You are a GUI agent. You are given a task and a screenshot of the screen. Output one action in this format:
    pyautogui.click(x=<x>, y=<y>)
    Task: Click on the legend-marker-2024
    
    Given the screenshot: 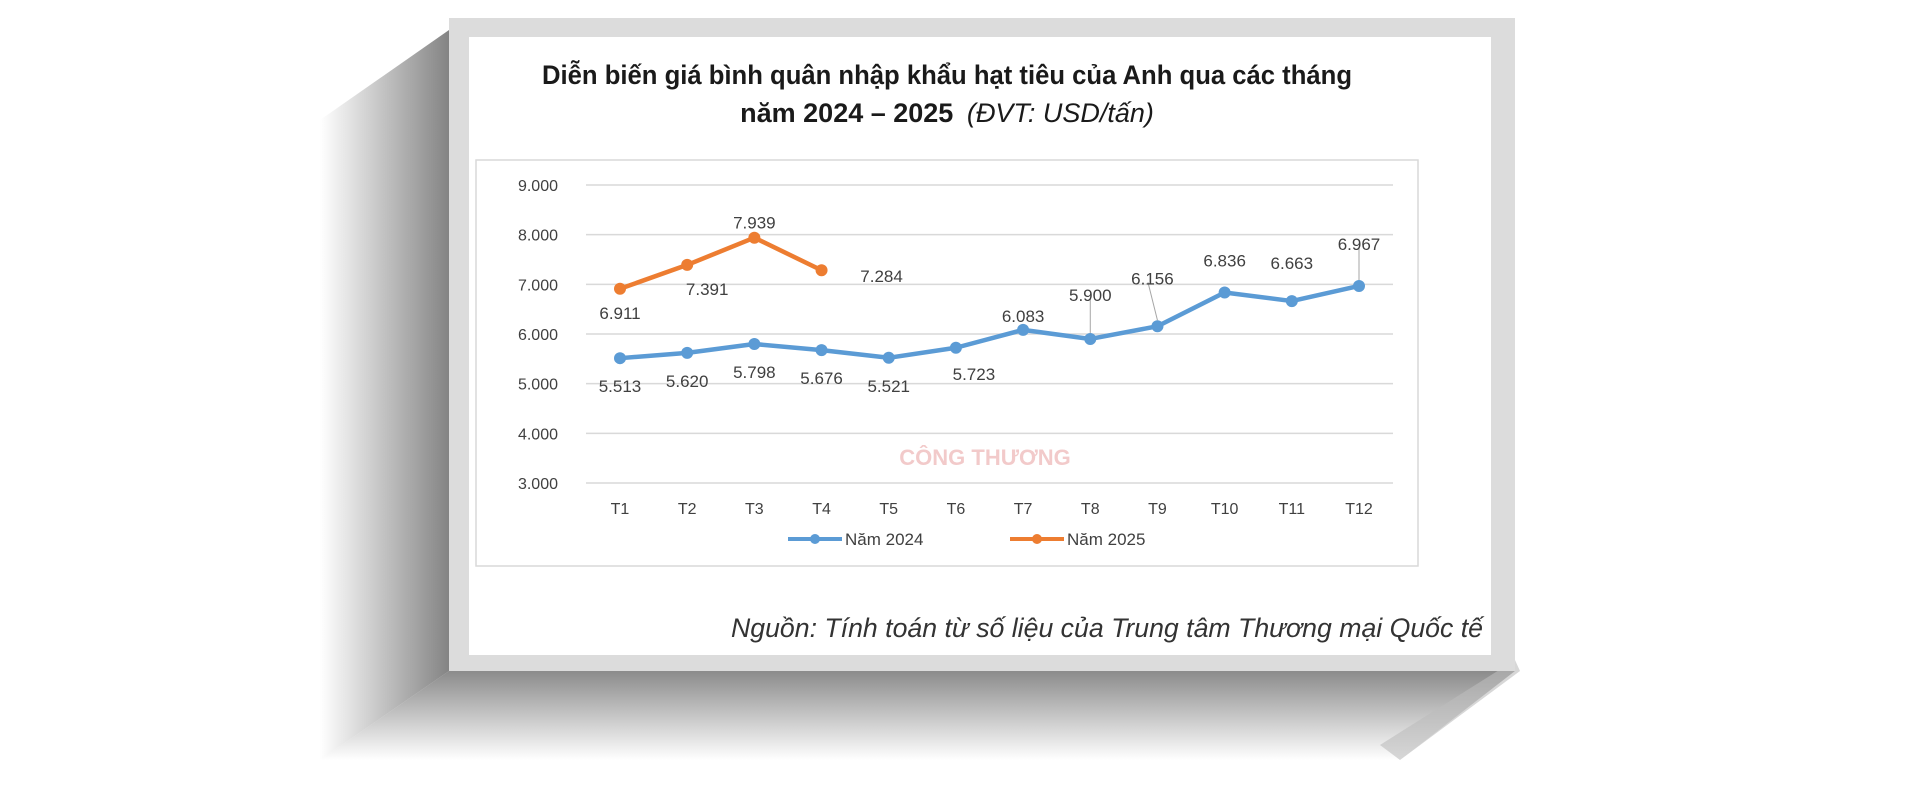 What is the action you would take?
    pyautogui.click(x=815, y=539)
    